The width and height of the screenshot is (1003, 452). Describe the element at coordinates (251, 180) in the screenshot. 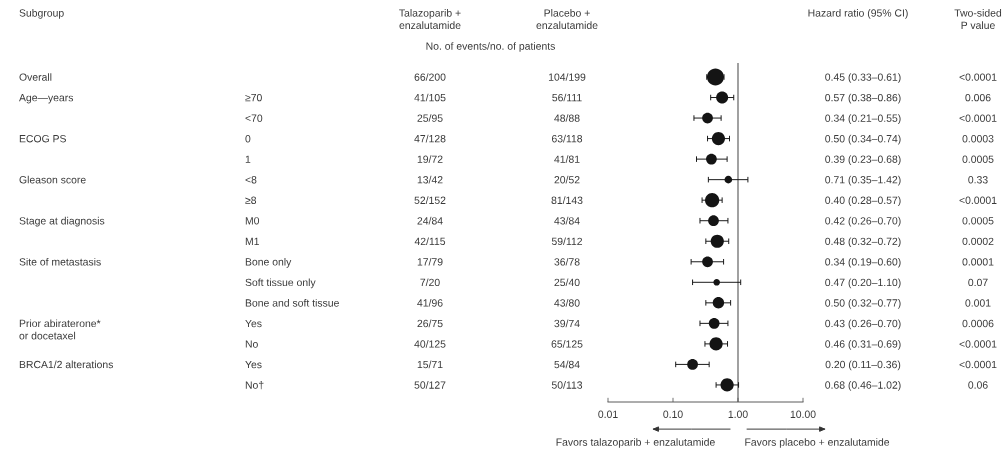

I see `category-label: <8` at that location.